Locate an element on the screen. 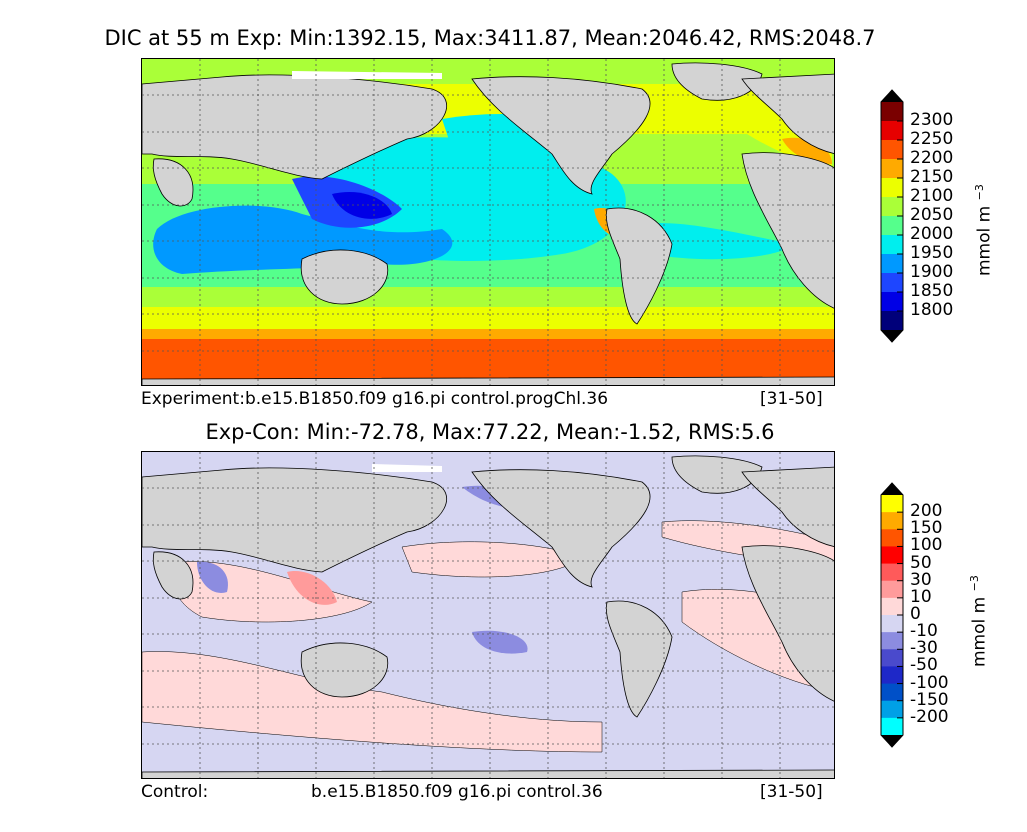 The image size is (1027, 832). colorbar-tick-label: 2000 is located at coordinates (932, 234).